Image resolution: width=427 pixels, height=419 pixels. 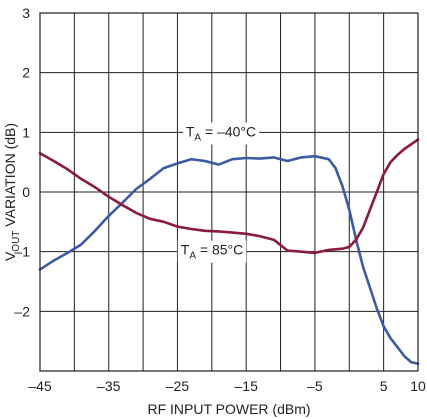 What do you see at coordinates (26, 73) in the screenshot?
I see `y-tick-label: 2` at bounding box center [26, 73].